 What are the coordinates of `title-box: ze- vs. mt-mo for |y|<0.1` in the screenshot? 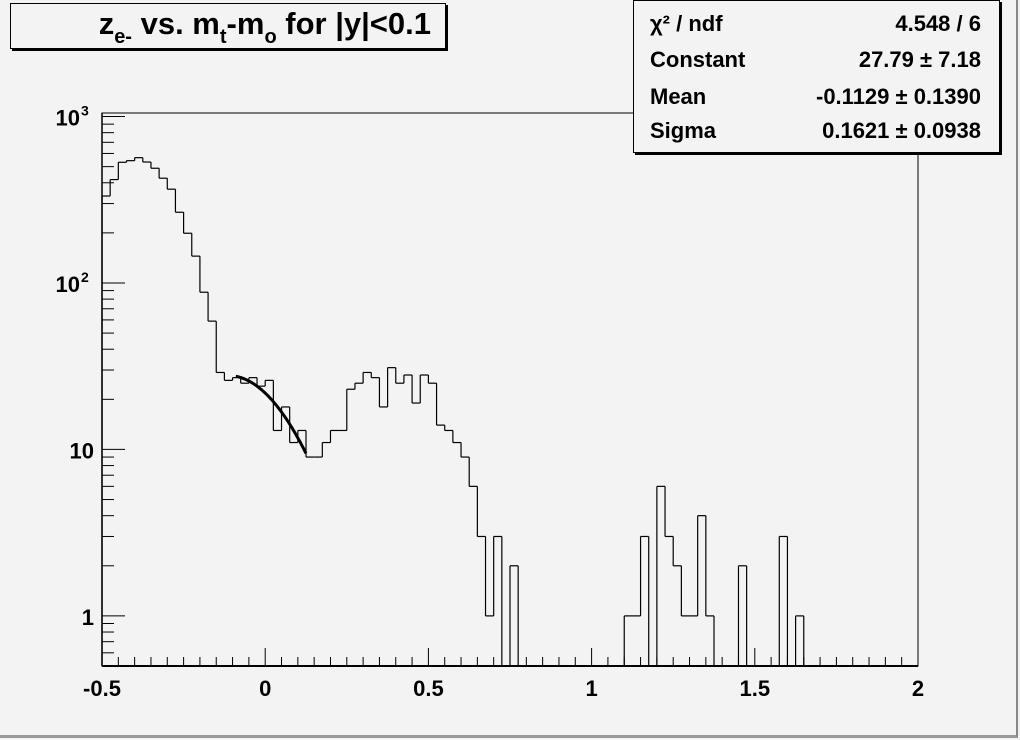 It's located at (228, 26).